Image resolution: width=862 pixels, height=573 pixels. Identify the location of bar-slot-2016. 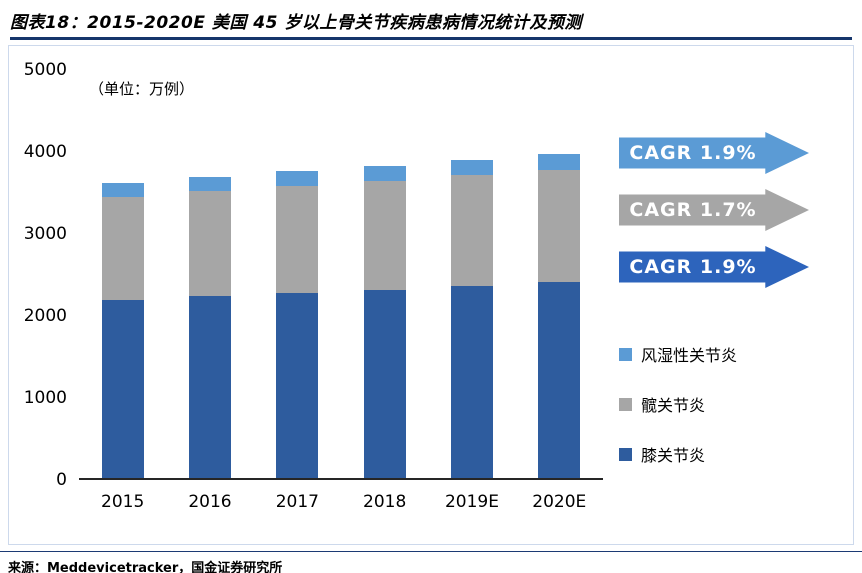
(209, 274).